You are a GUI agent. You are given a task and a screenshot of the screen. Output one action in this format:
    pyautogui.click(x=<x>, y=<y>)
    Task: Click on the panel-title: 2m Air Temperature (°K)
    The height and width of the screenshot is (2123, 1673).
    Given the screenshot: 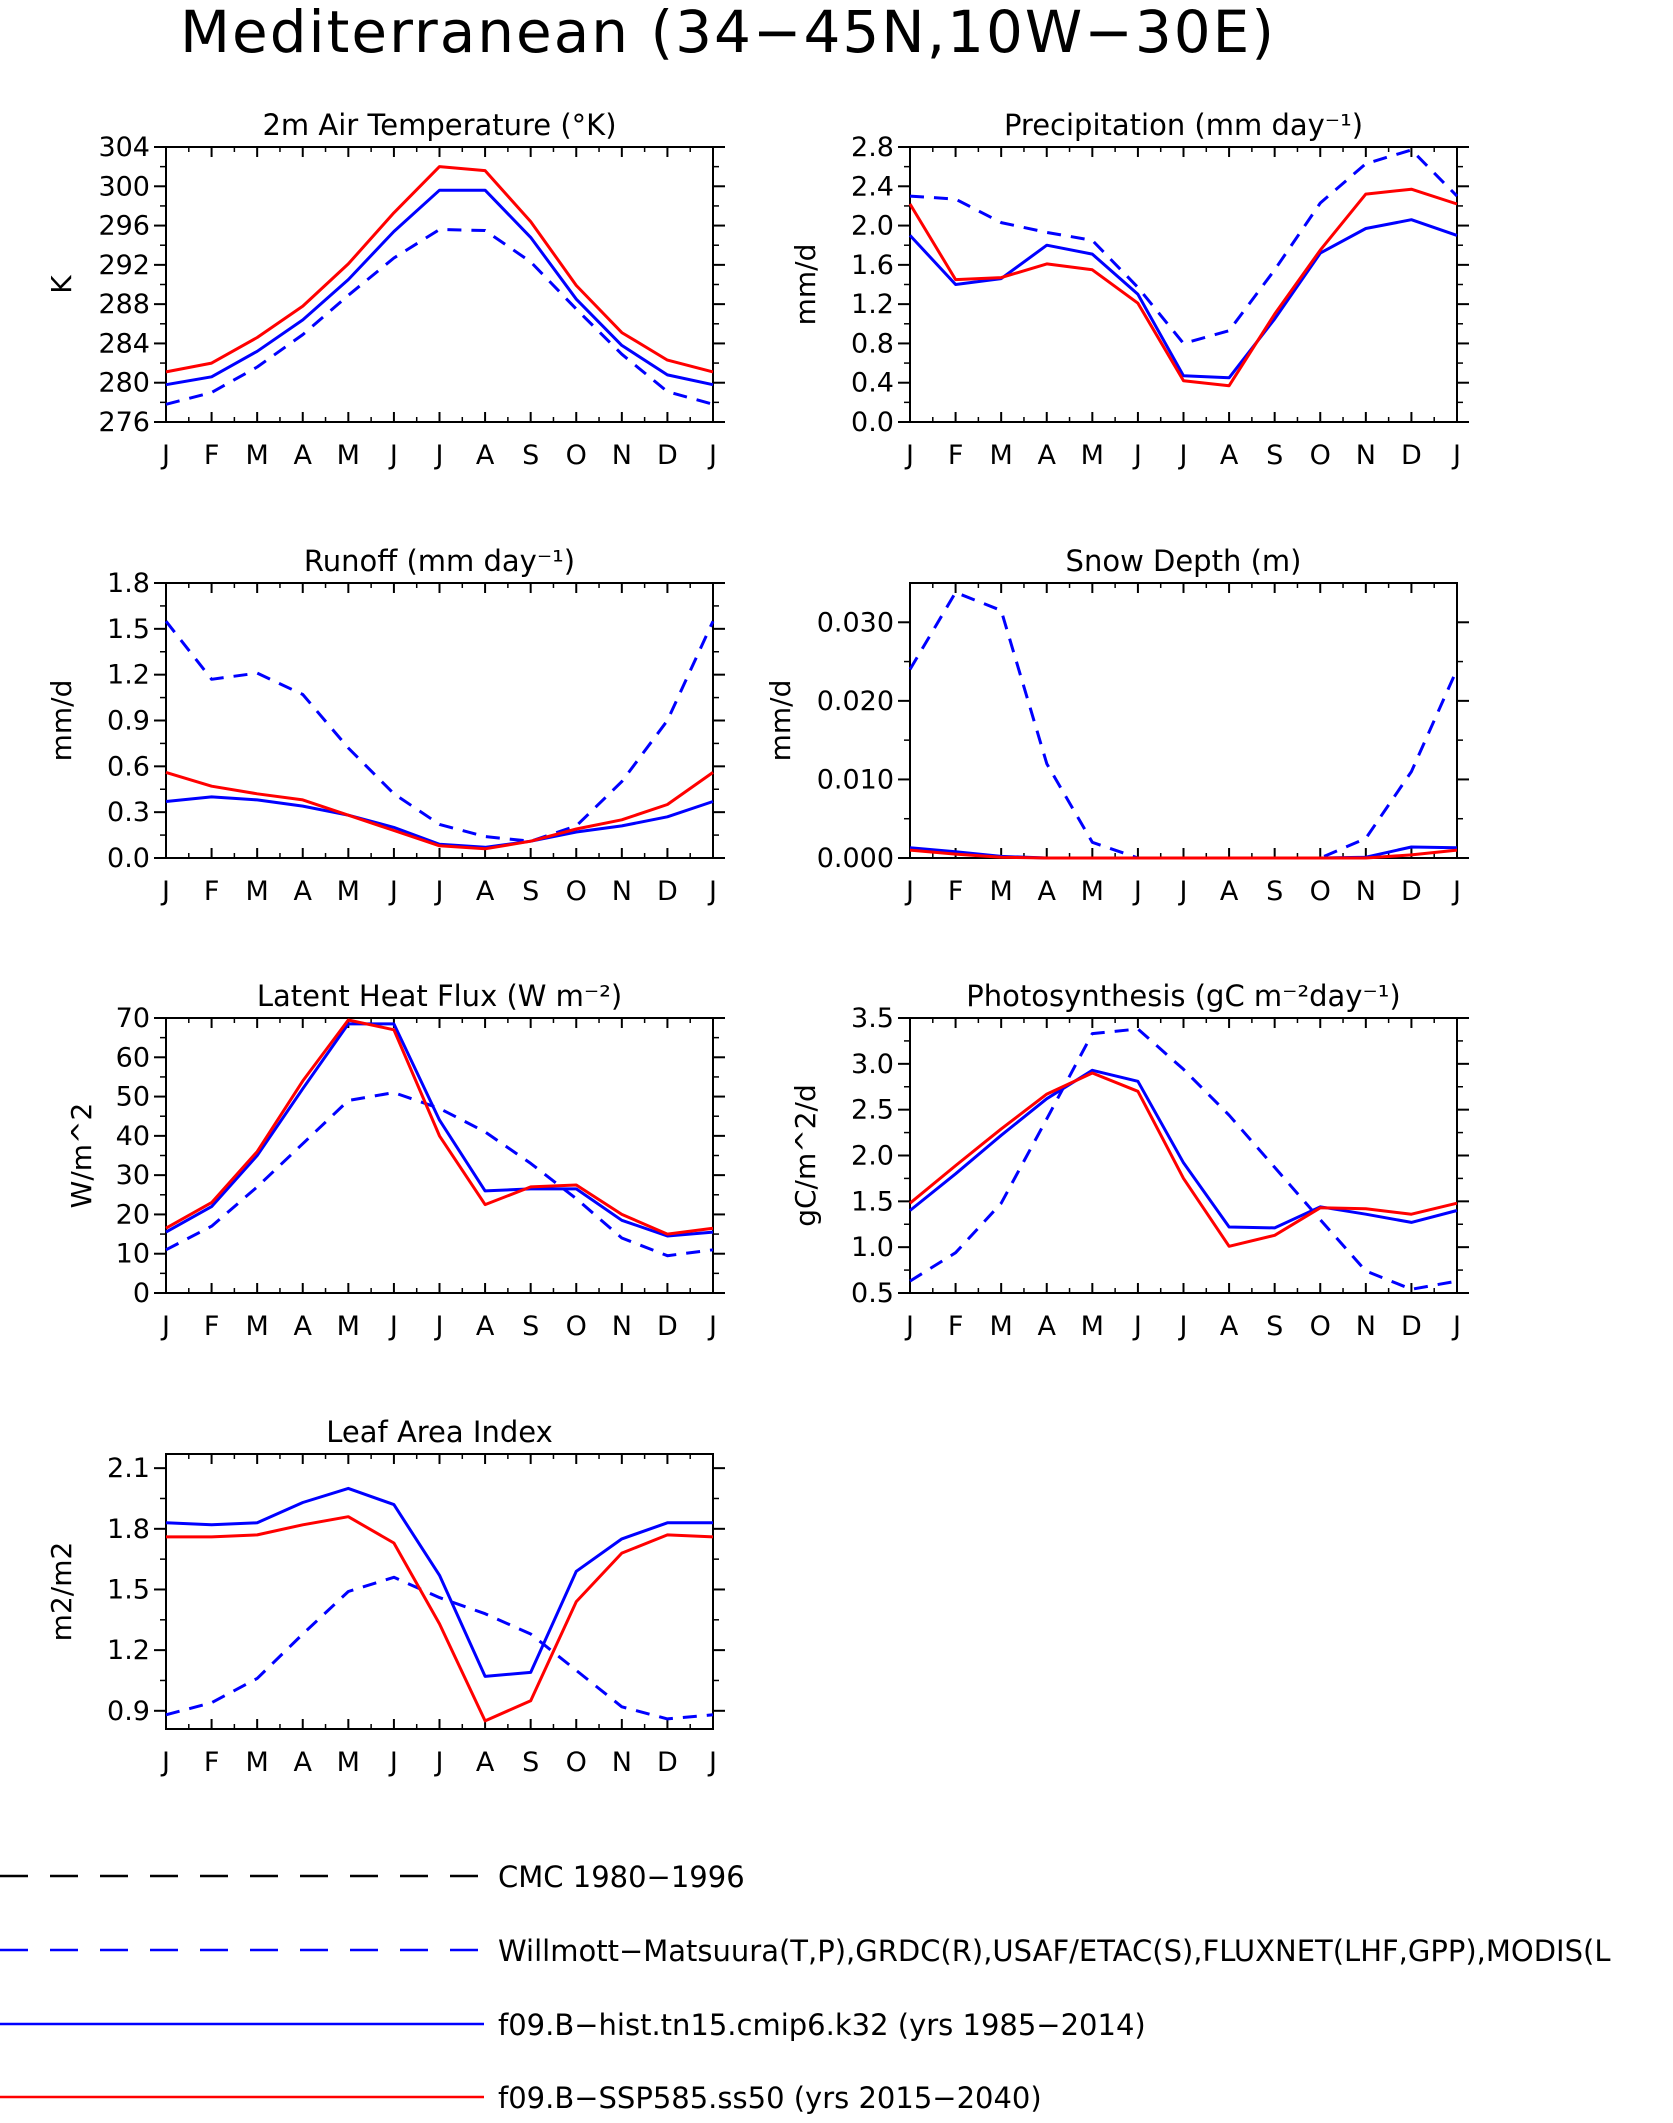 What is the action you would take?
    pyautogui.click(x=439, y=125)
    